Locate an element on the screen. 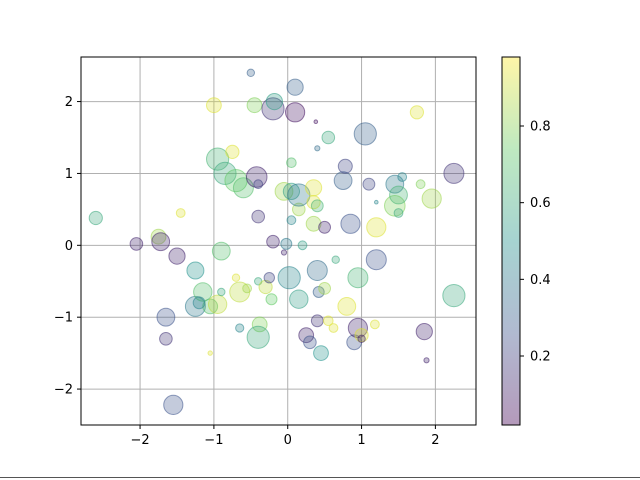 The width and height of the screenshot is (640, 480). x-axis: −2 −1 0 1 2 is located at coordinates (285, 436).